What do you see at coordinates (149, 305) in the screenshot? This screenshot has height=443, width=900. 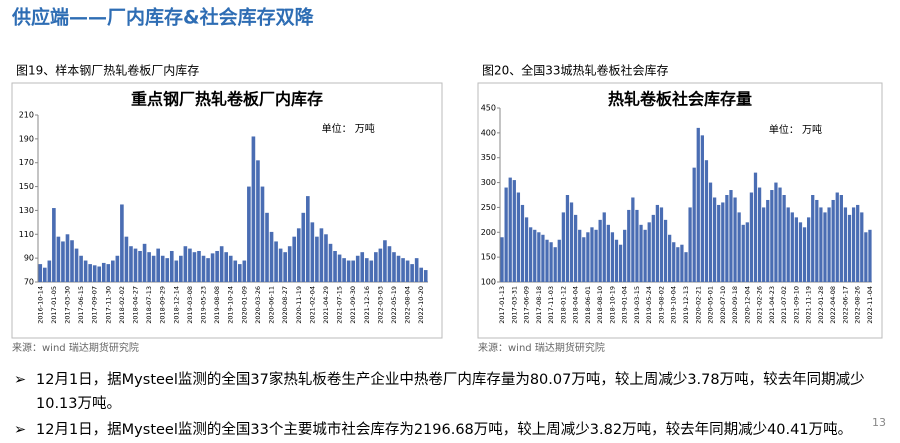 I see `x-tick-label: 2018-07-13` at bounding box center [149, 305].